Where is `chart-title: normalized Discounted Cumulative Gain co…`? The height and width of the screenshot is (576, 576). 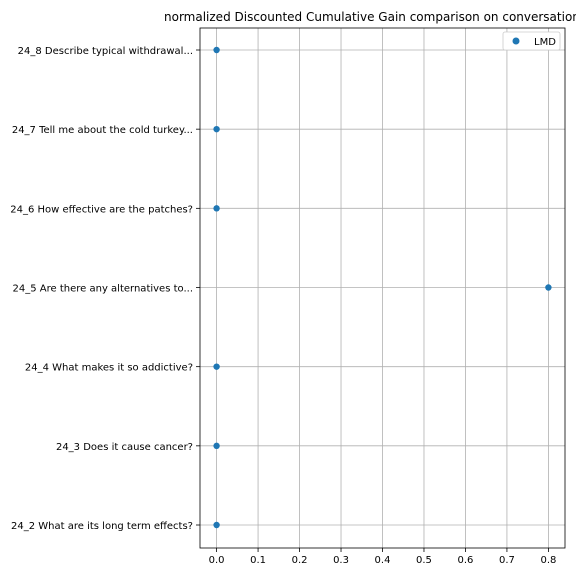 chart-title: normalized Discounted Cumulative Gain co… is located at coordinates (370, 17).